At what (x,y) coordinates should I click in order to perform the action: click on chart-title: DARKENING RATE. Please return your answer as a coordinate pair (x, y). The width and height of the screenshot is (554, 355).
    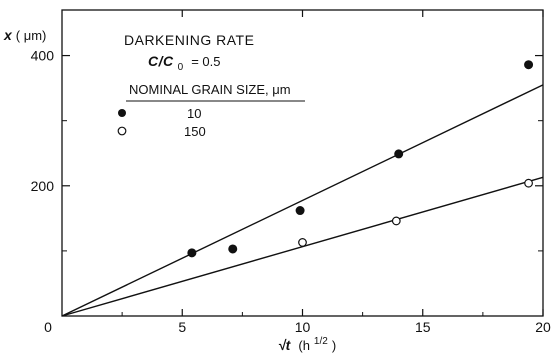
    Looking at the image, I should click on (189, 40).